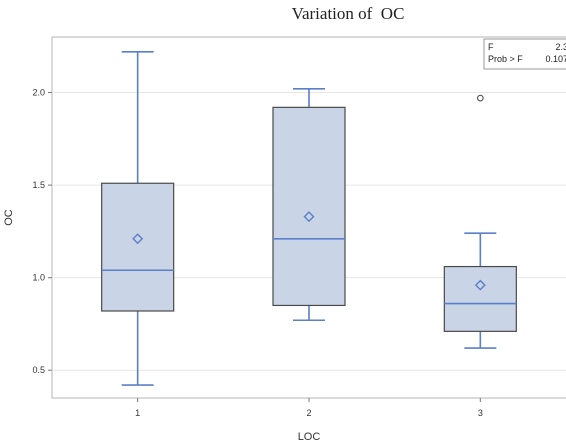 The image size is (566, 447). Describe the element at coordinates (309, 437) in the screenshot. I see `x-axis-label: LOC` at that location.